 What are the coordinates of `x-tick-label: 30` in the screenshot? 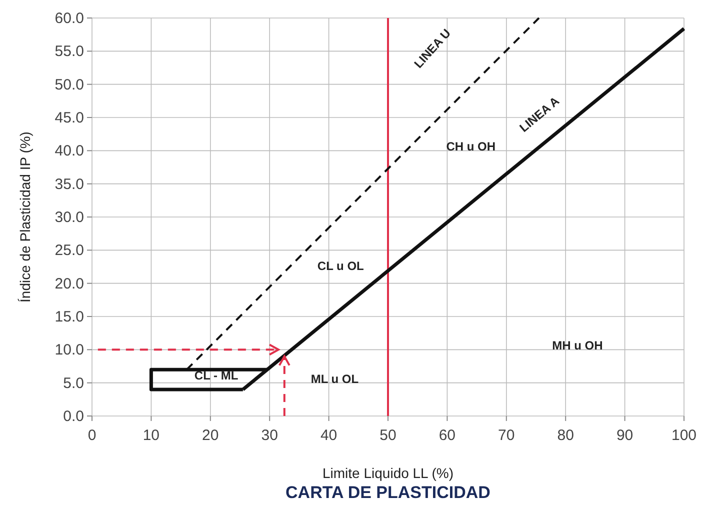 It's located at (269, 435).